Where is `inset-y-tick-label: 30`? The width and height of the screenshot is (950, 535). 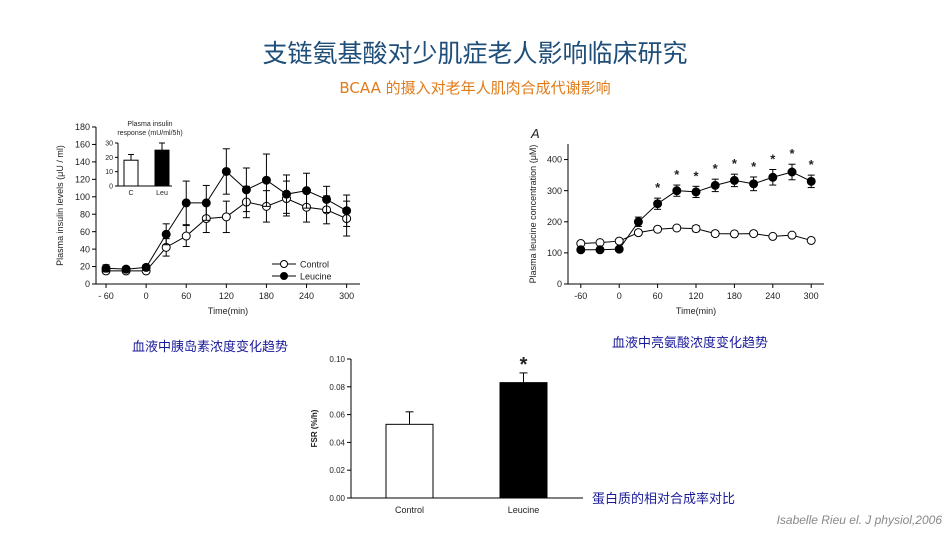
inset-y-tick-label: 30 is located at coordinates (109, 144).